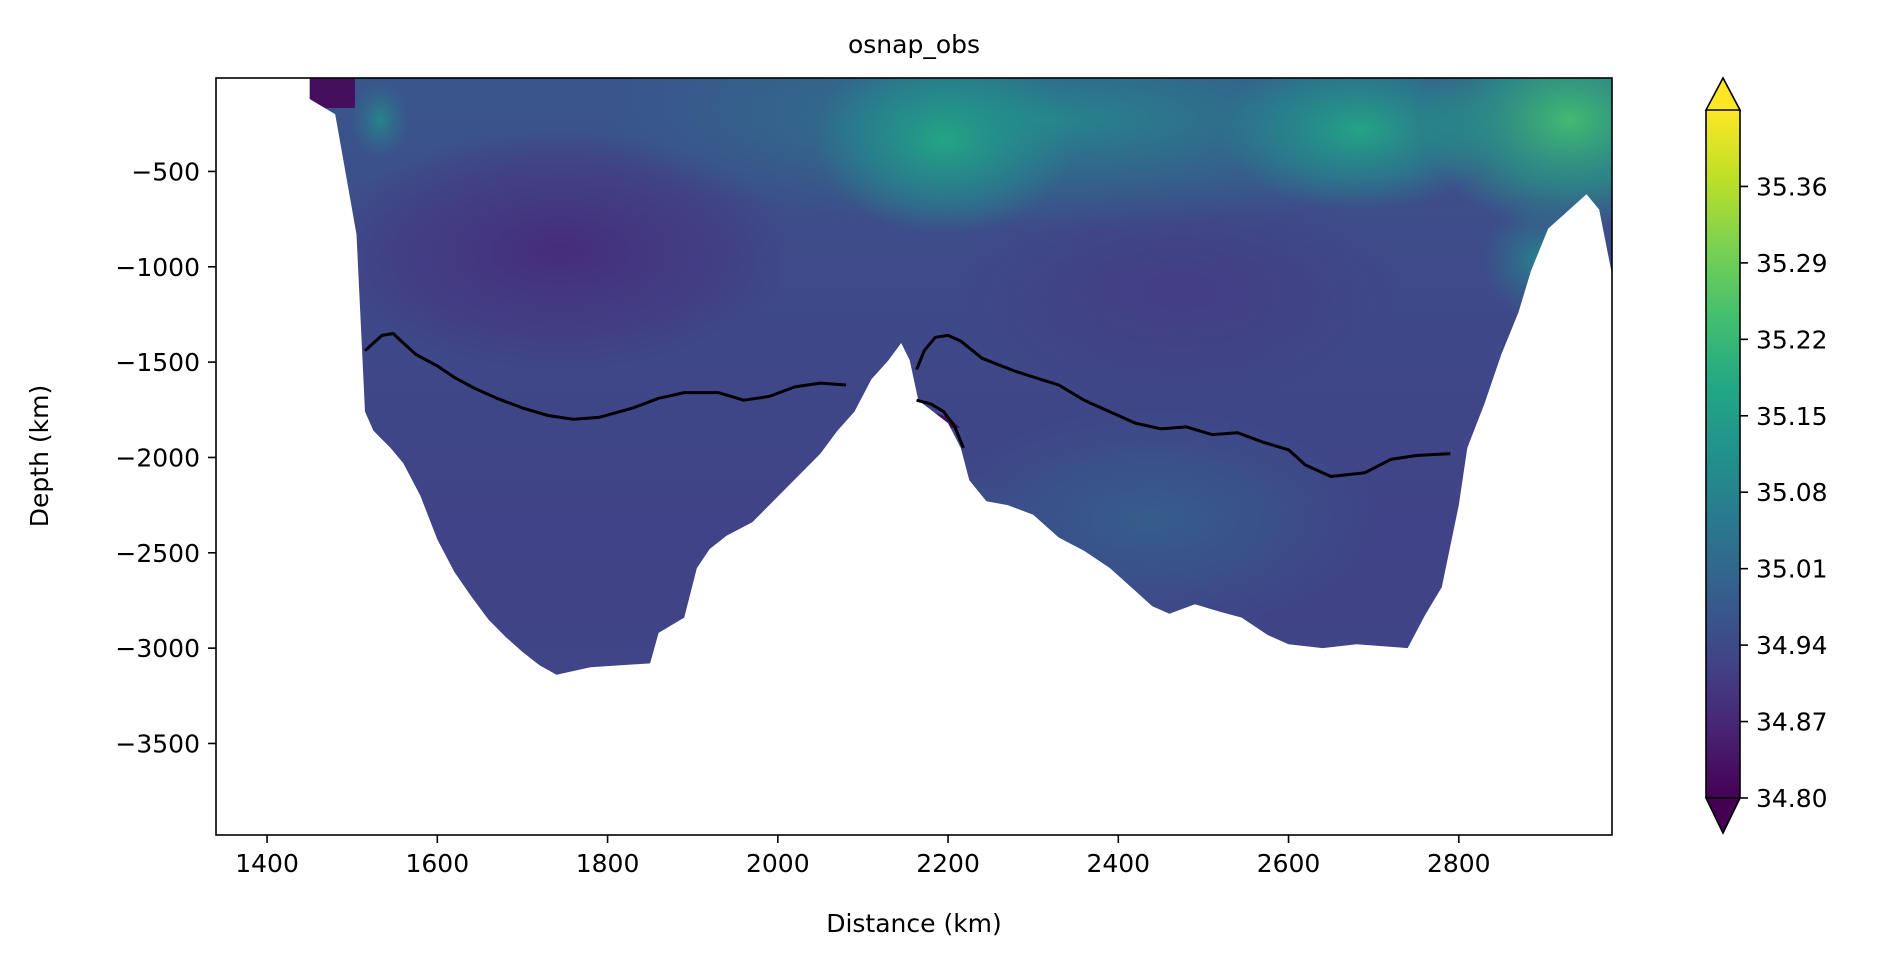 The width and height of the screenshot is (1880, 963). Describe the element at coordinates (1118, 863) in the screenshot. I see `x-tick-label: 2400` at that location.